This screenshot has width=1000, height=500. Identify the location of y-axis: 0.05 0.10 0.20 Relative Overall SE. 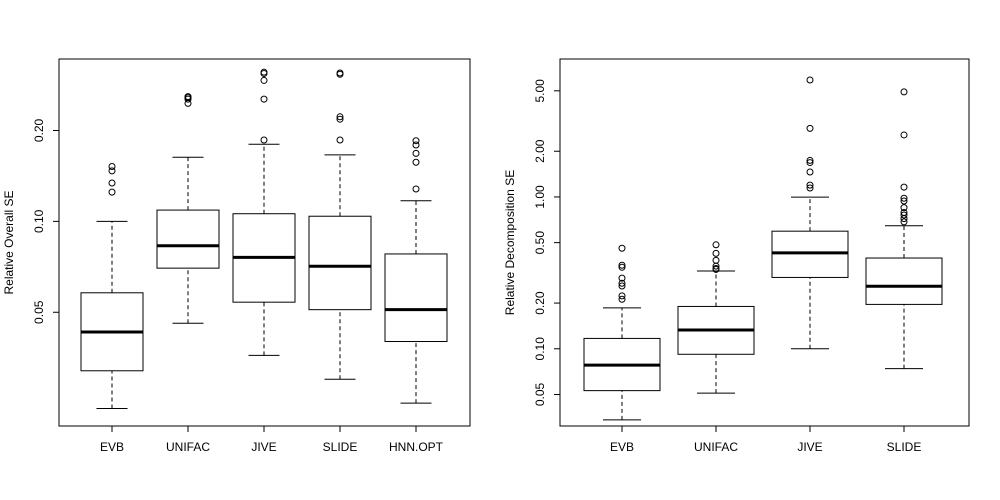
(31, 221).